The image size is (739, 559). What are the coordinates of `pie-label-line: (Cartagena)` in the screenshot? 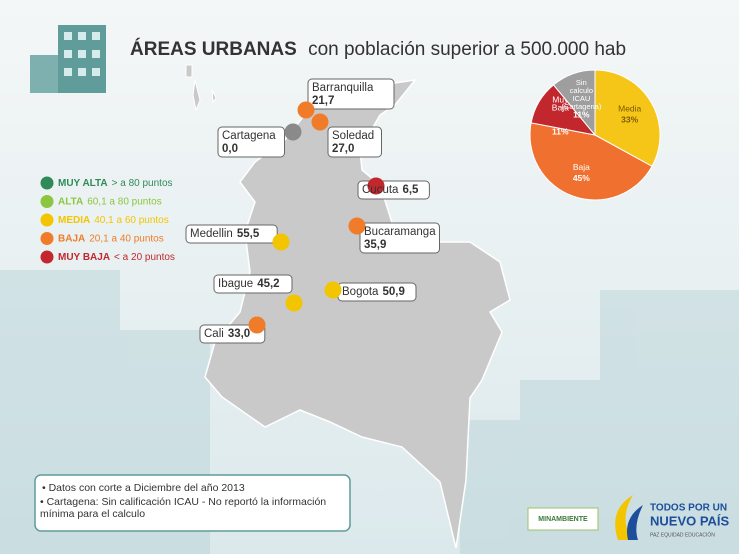 It's located at (581, 106).